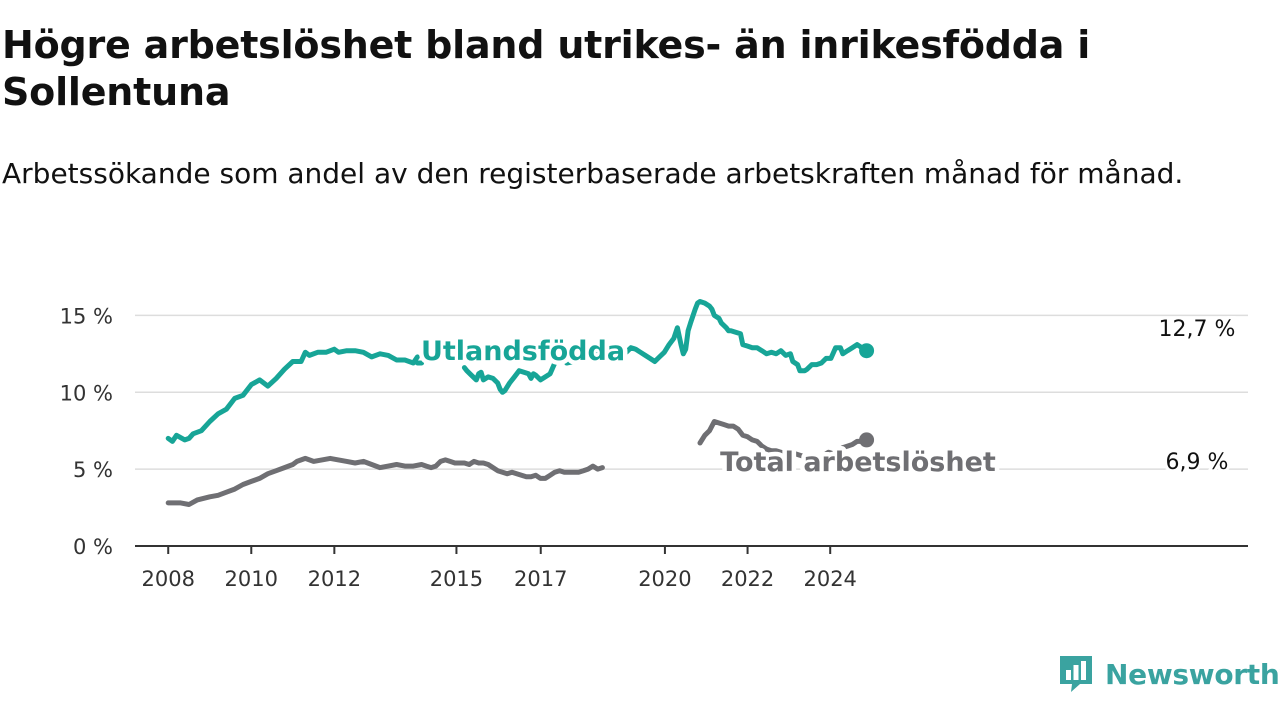 Image resolution: width=1280 pixels, height=720 pixels. Describe the element at coordinates (86, 316) in the screenshot. I see `y-tick-label: 15 %` at that location.